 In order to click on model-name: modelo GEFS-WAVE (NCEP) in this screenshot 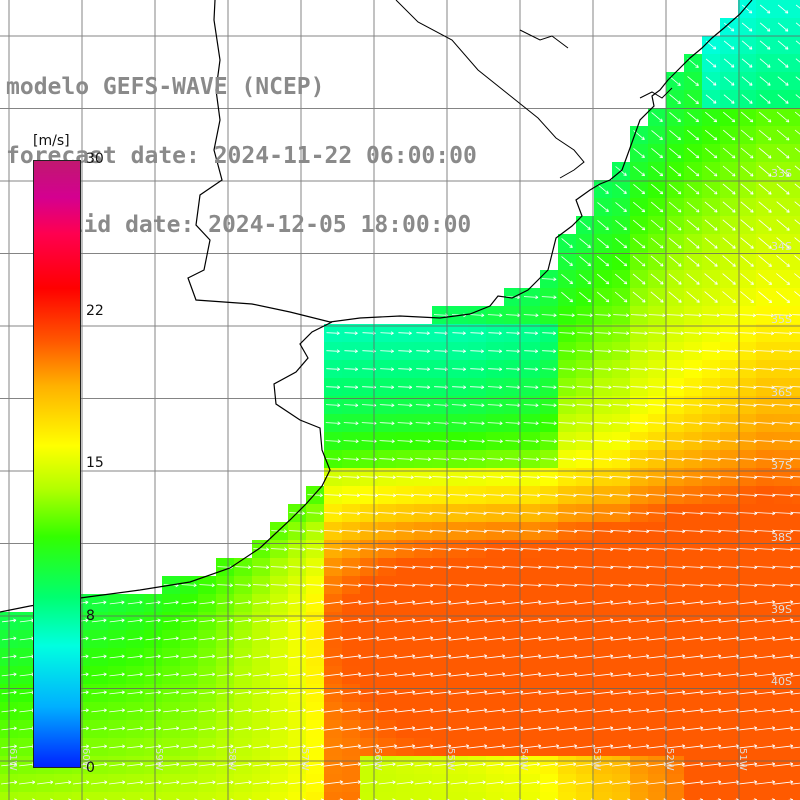, I will do `click(165, 87)`.